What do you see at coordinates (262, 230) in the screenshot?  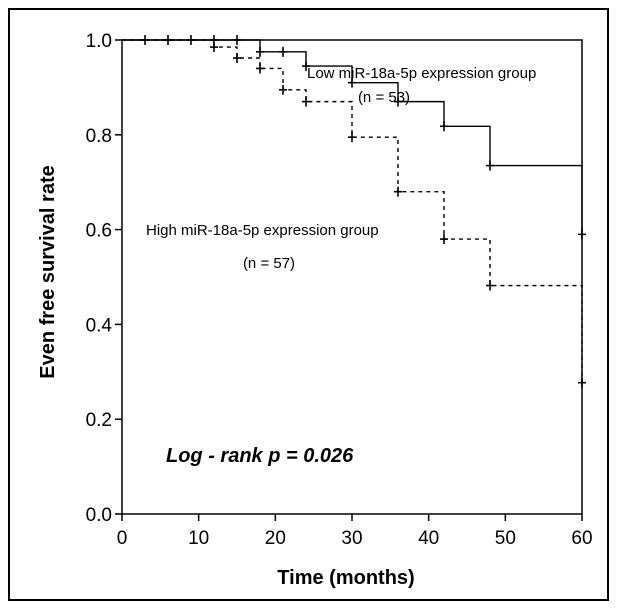 I see `high-group-label: High miR-18a-5p expression group` at bounding box center [262, 230].